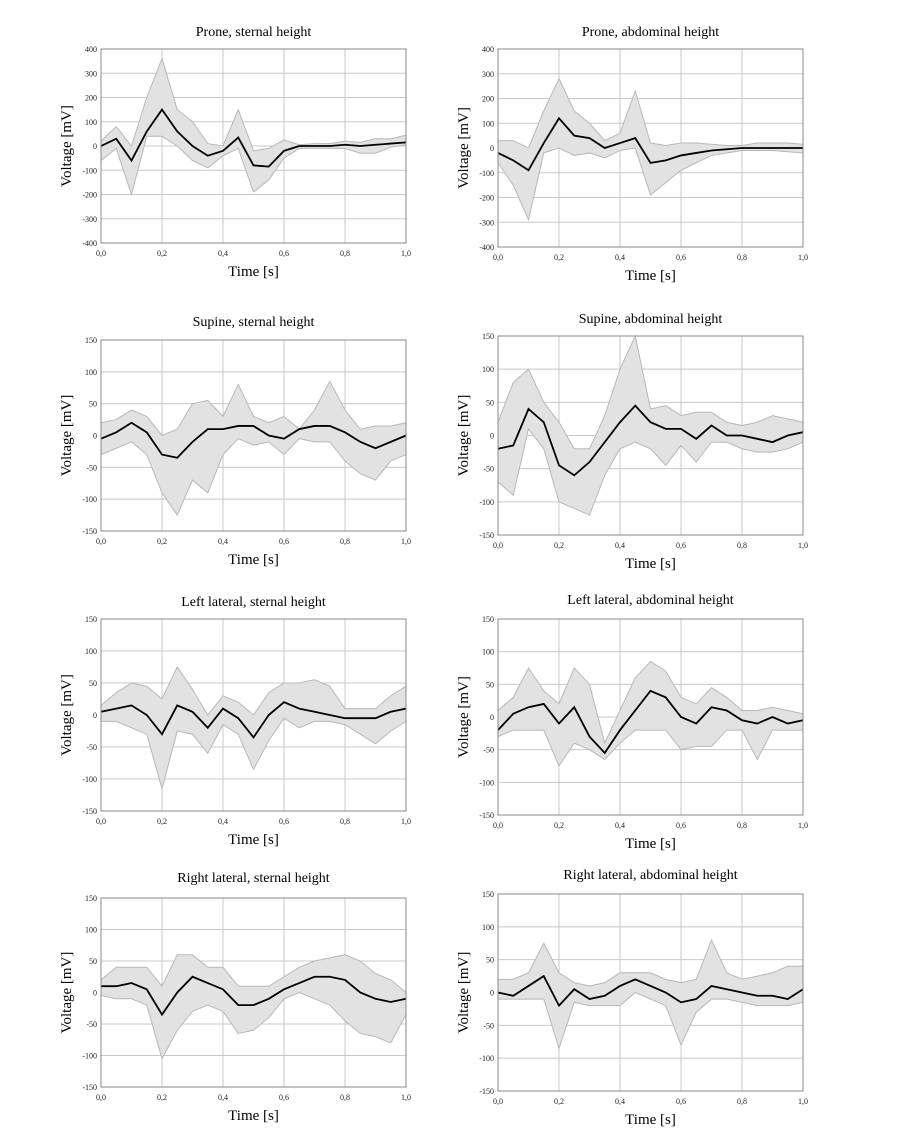  What do you see at coordinates (91, 49) in the screenshot?
I see `y-tick-label: 400` at bounding box center [91, 49].